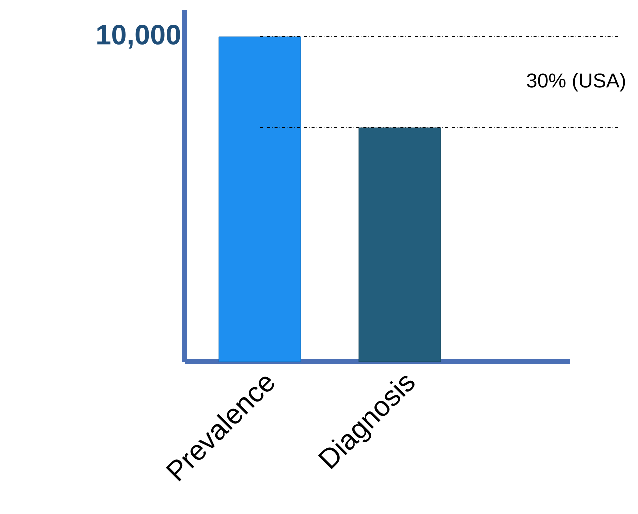 The height and width of the screenshot is (514, 638). What do you see at coordinates (139, 37) in the screenshot?
I see `text: 10,000` at bounding box center [139, 37].